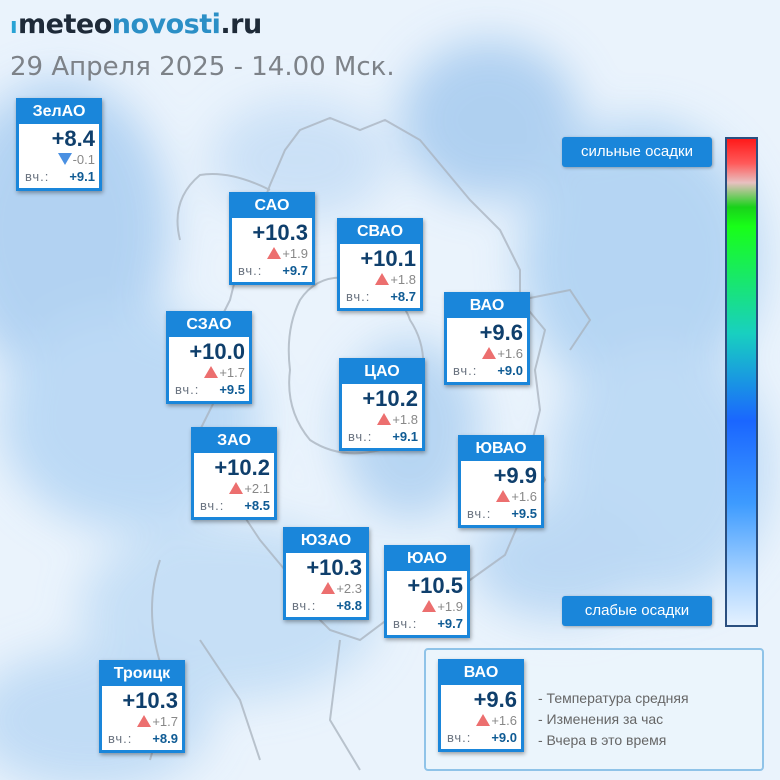 The width and height of the screenshot is (780, 780). What do you see at coordinates (326, 541) in the screenshot?
I see `district-name: ЮЗАО` at bounding box center [326, 541].